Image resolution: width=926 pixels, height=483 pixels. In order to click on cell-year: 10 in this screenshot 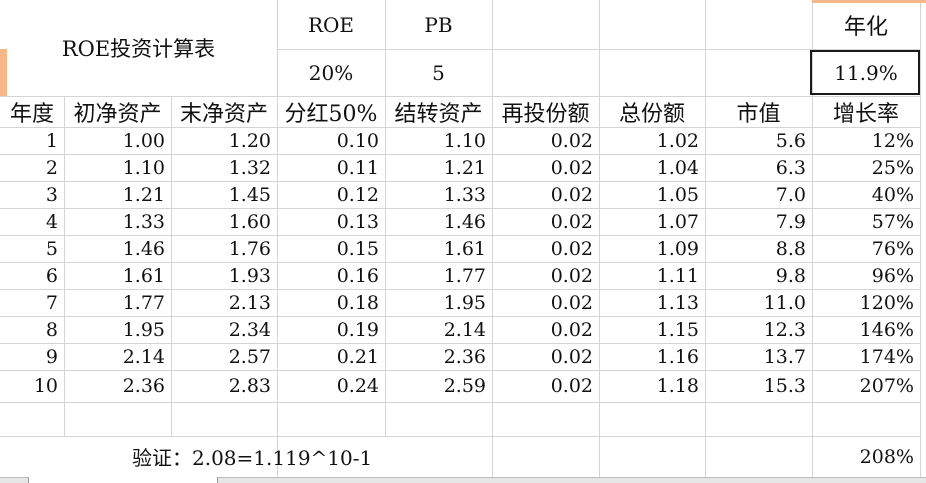, I will do `click(45, 386)`.